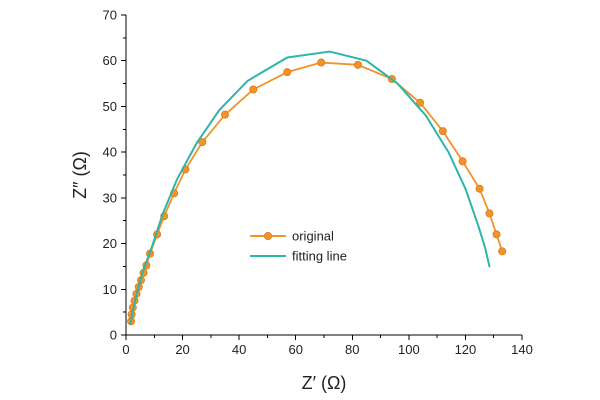 Image resolution: width=600 pixels, height=400 pixels. I want to click on y-tick-label: 60, so click(110, 60).